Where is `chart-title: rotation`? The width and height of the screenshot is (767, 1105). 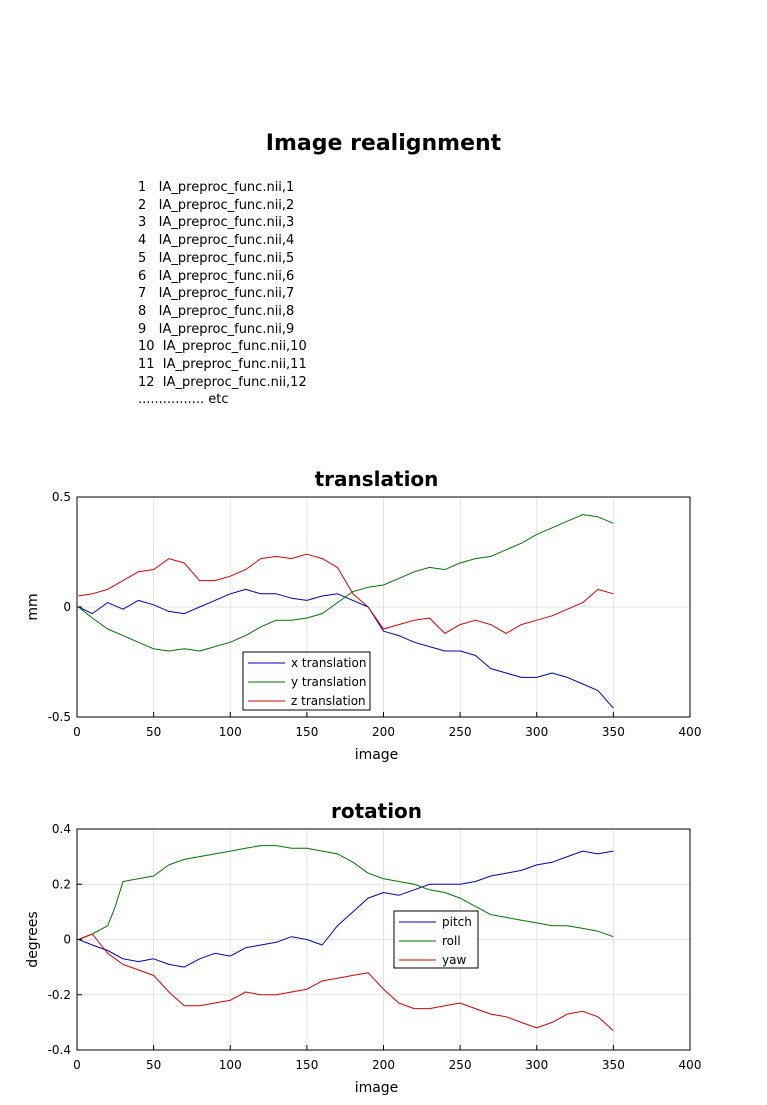
chart-title: rotation is located at coordinates (376, 811).